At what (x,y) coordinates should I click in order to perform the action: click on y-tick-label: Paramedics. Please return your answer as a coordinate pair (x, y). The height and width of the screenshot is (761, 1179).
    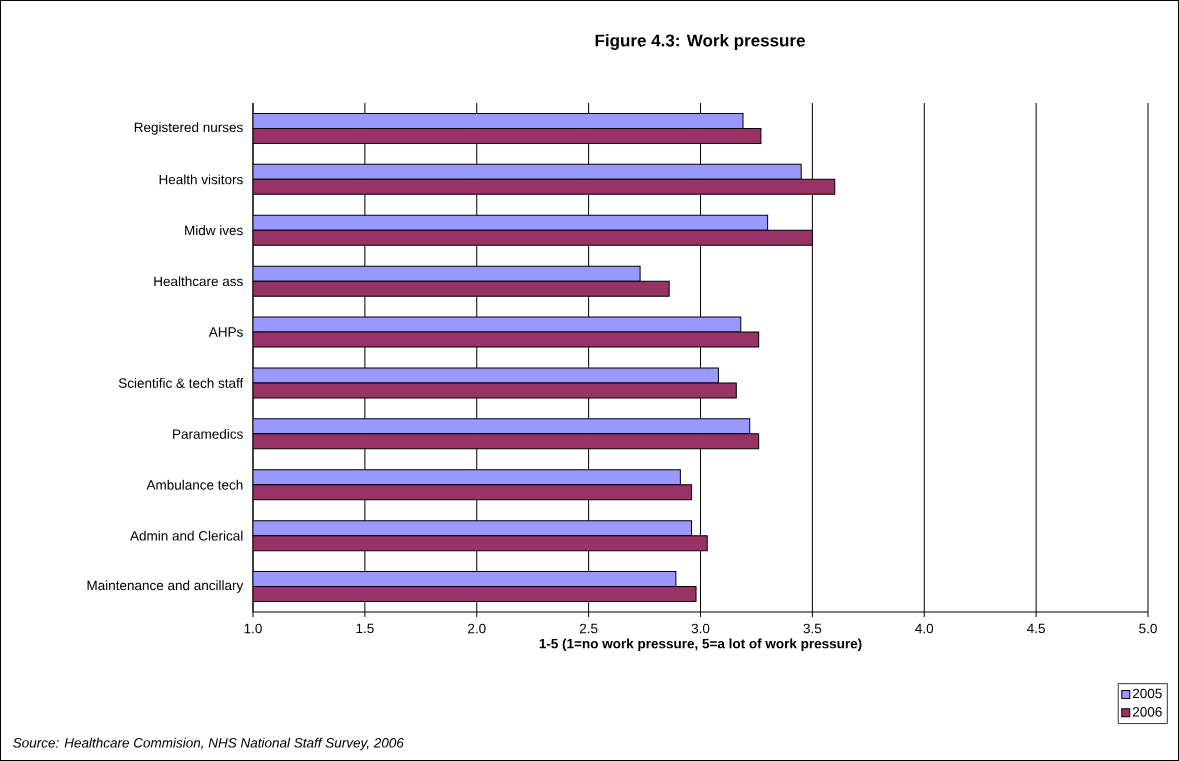
    Looking at the image, I should click on (208, 433).